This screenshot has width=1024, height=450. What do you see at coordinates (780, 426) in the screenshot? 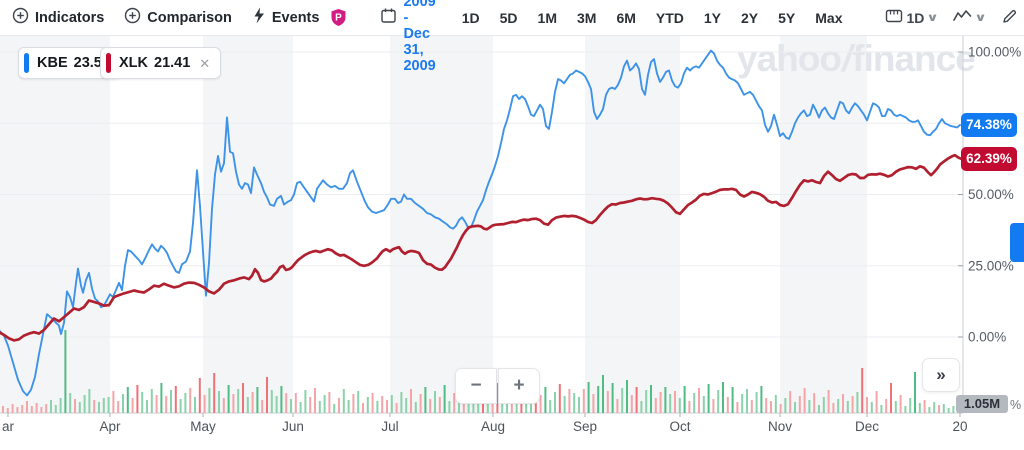
I see `month-label: Nov` at bounding box center [780, 426].